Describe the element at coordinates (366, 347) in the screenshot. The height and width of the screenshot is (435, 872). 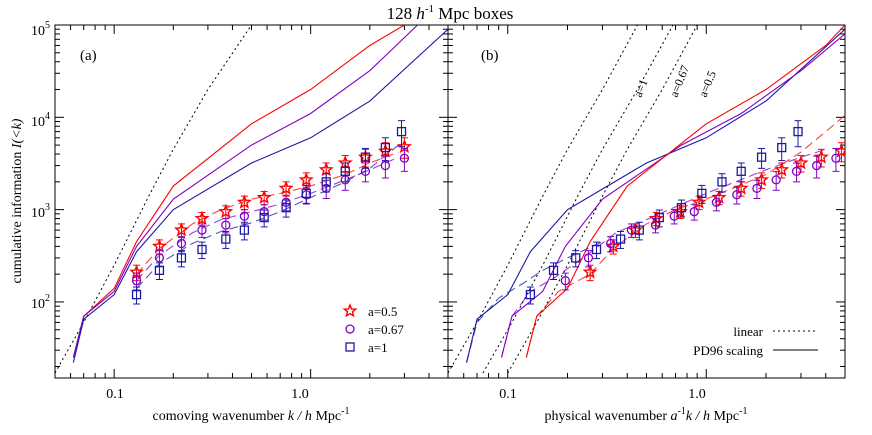
I see `legend-a-entry-2: a=1` at that location.